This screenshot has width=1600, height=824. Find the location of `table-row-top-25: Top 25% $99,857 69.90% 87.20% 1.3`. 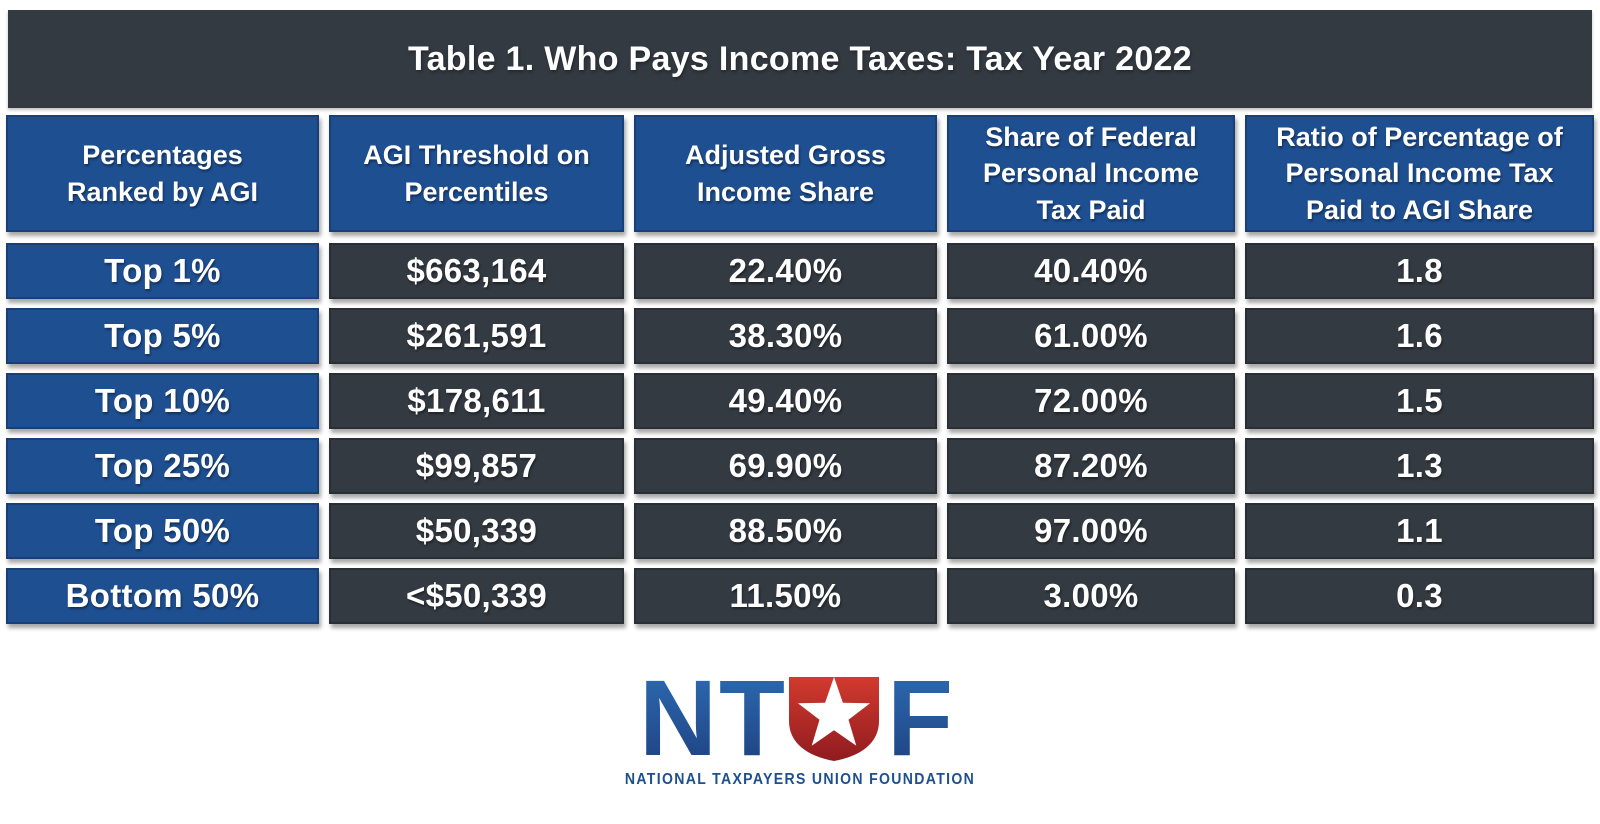

table-row-top-25: Top 25% $99,857 69.90% 87.20% 1.3 is located at coordinates (800, 466).